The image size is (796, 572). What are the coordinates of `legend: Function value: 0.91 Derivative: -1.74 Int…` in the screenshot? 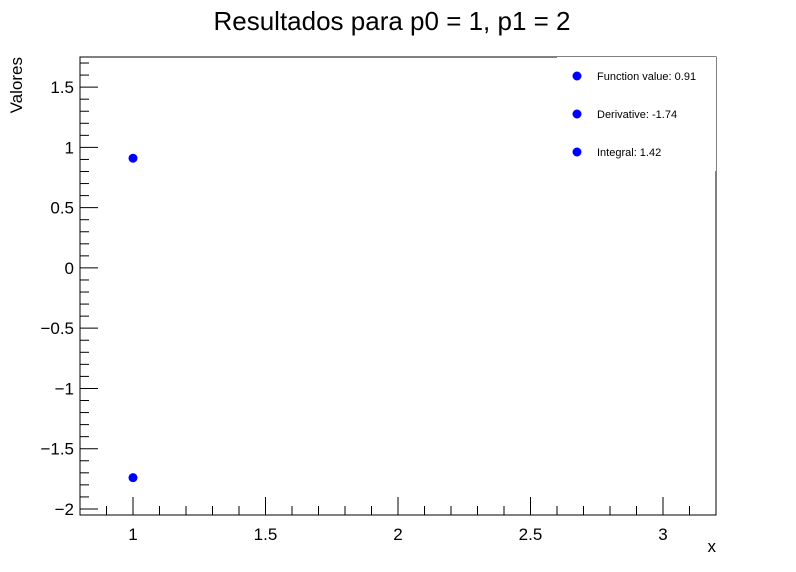 It's located at (636, 114).